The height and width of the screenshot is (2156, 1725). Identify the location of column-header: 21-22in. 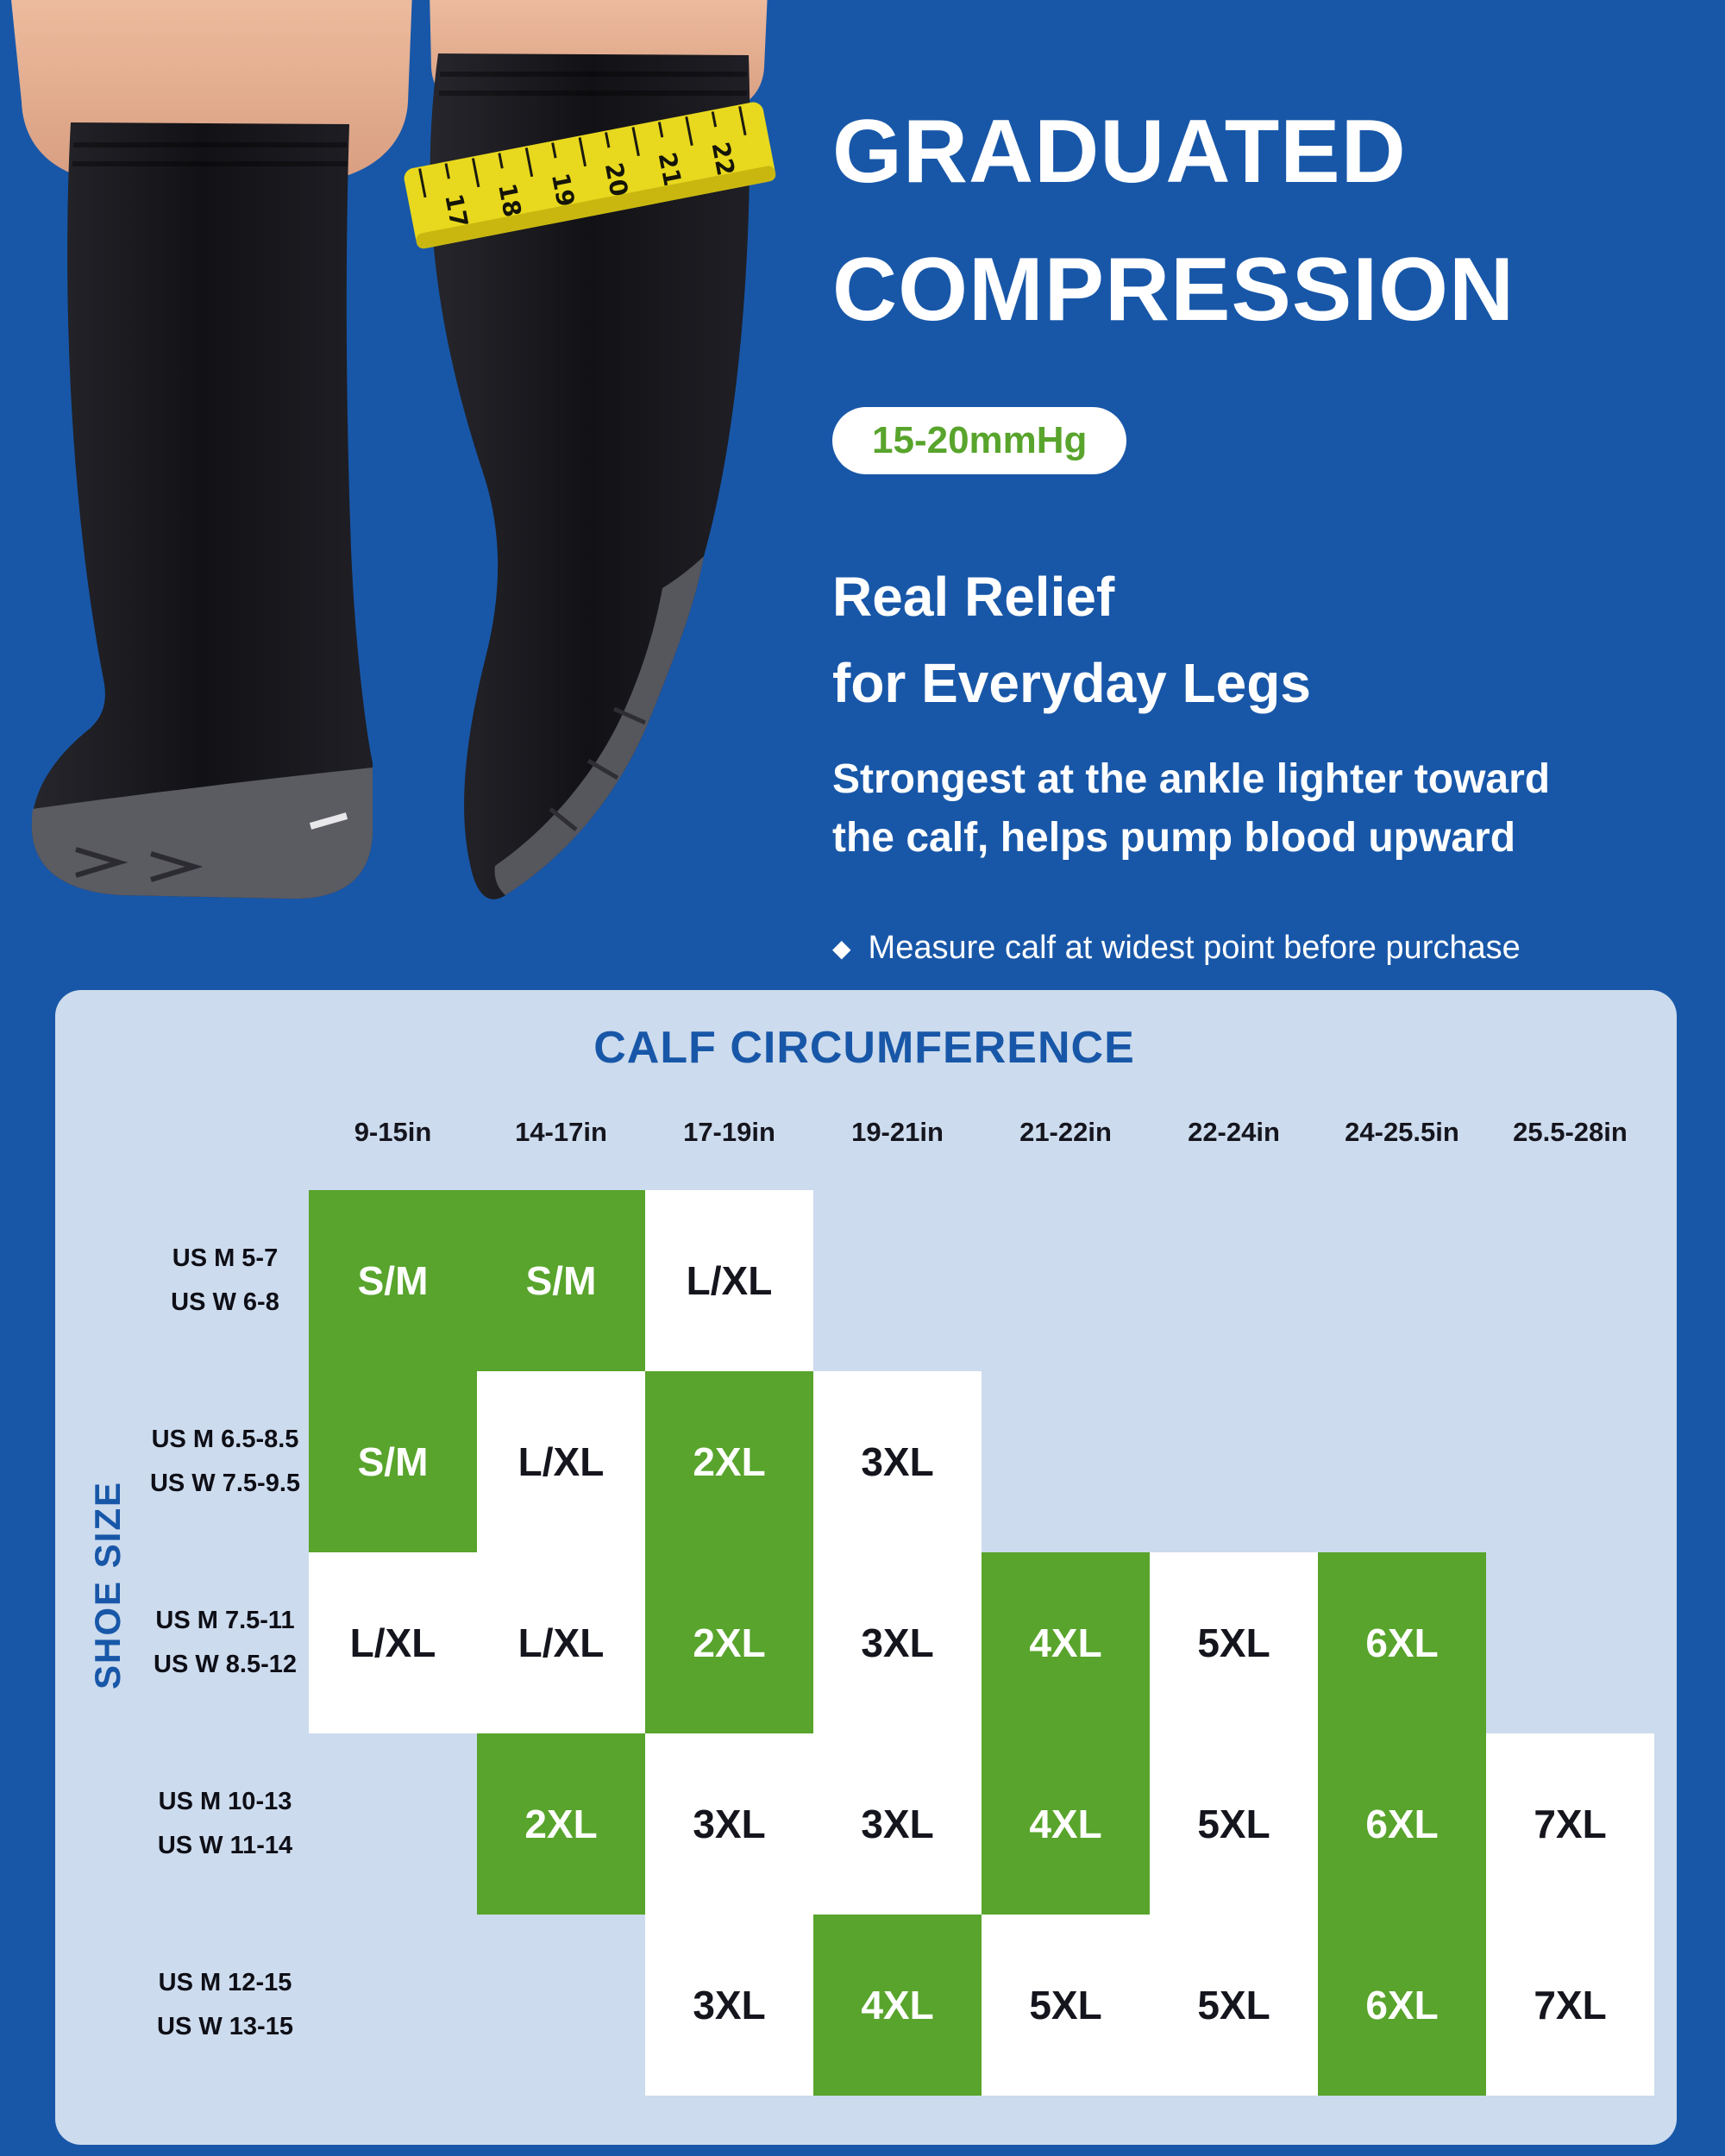
(1065, 1132).